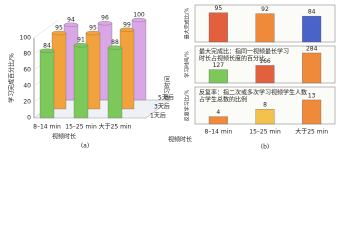 The image size is (350, 240). What do you see at coordinates (265, 105) in the screenshot?
I see `value-label: 8` at bounding box center [265, 105].